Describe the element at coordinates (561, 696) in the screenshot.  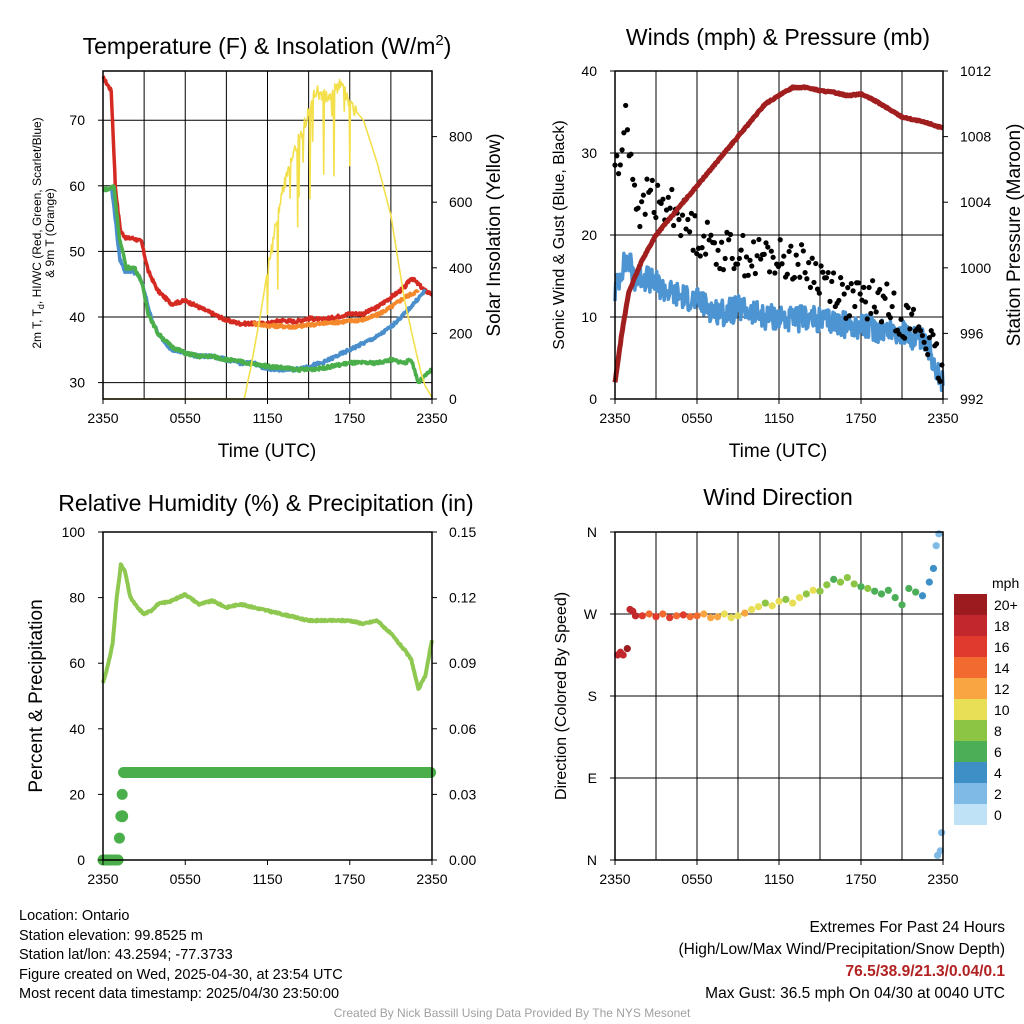
I see `wind-direction-ylabel: Direction (Colored By Speed)` at that location.